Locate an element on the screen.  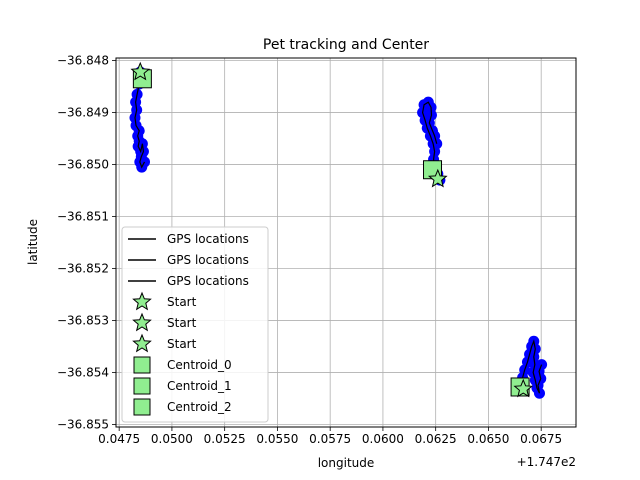
x-tick-label: 0.0675 is located at coordinates (541, 439).